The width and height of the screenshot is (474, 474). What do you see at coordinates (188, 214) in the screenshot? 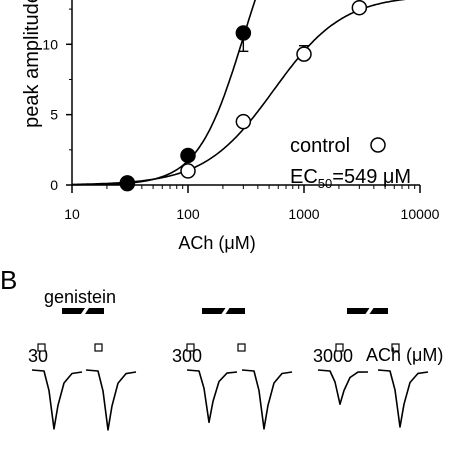
I see `x-tick-label: 100` at bounding box center [188, 214].